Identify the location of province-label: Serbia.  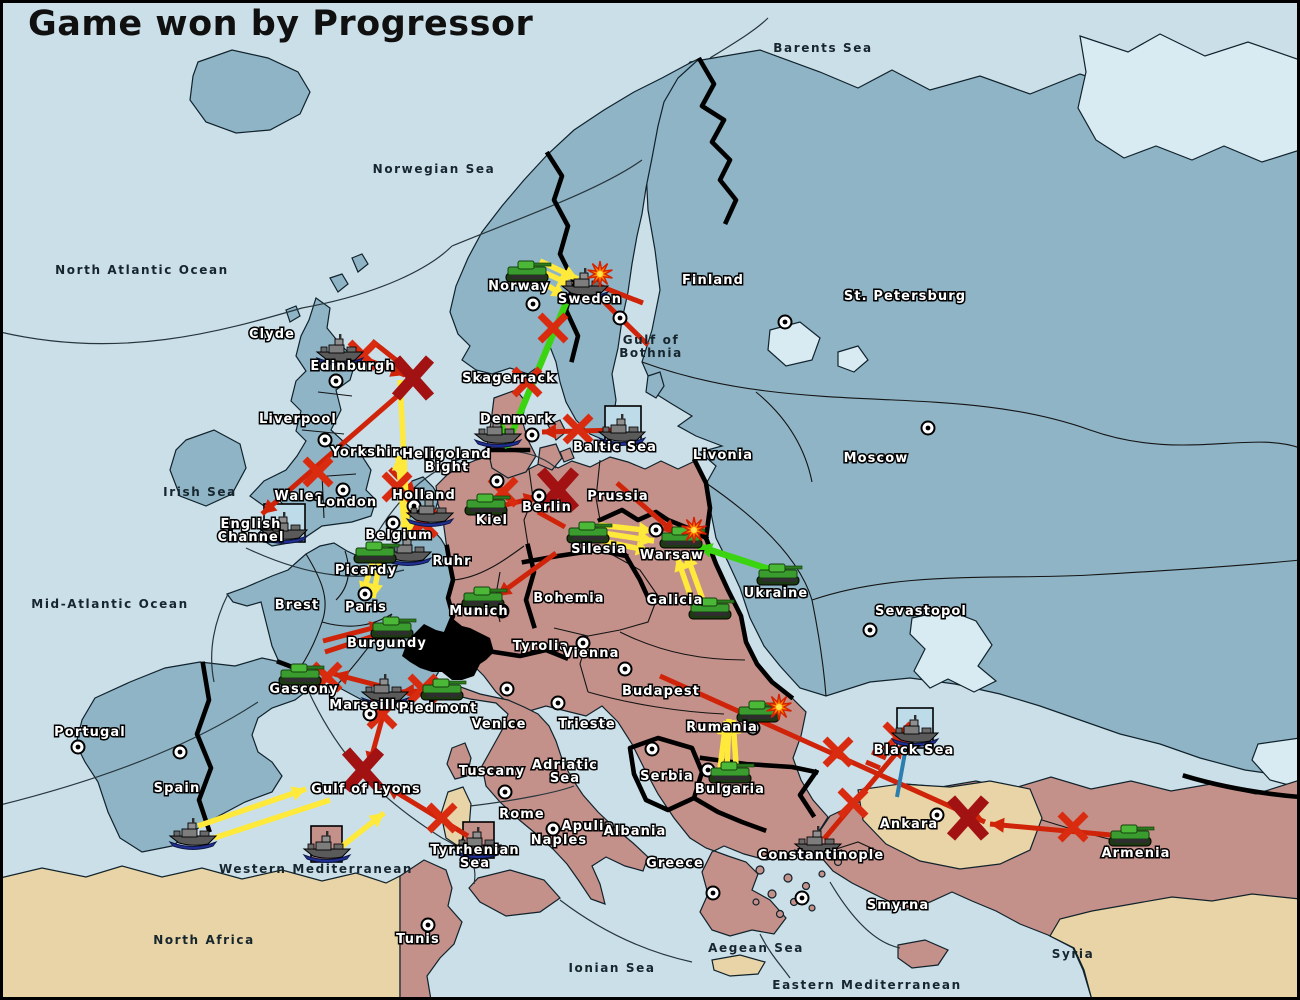
(667, 776).